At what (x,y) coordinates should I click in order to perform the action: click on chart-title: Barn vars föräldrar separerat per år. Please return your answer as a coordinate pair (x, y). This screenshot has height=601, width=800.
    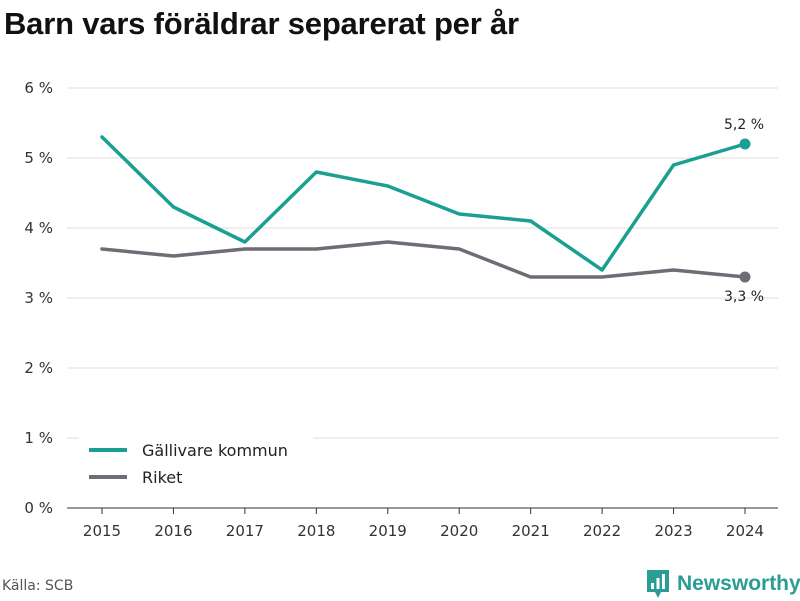
    Looking at the image, I should click on (261, 23).